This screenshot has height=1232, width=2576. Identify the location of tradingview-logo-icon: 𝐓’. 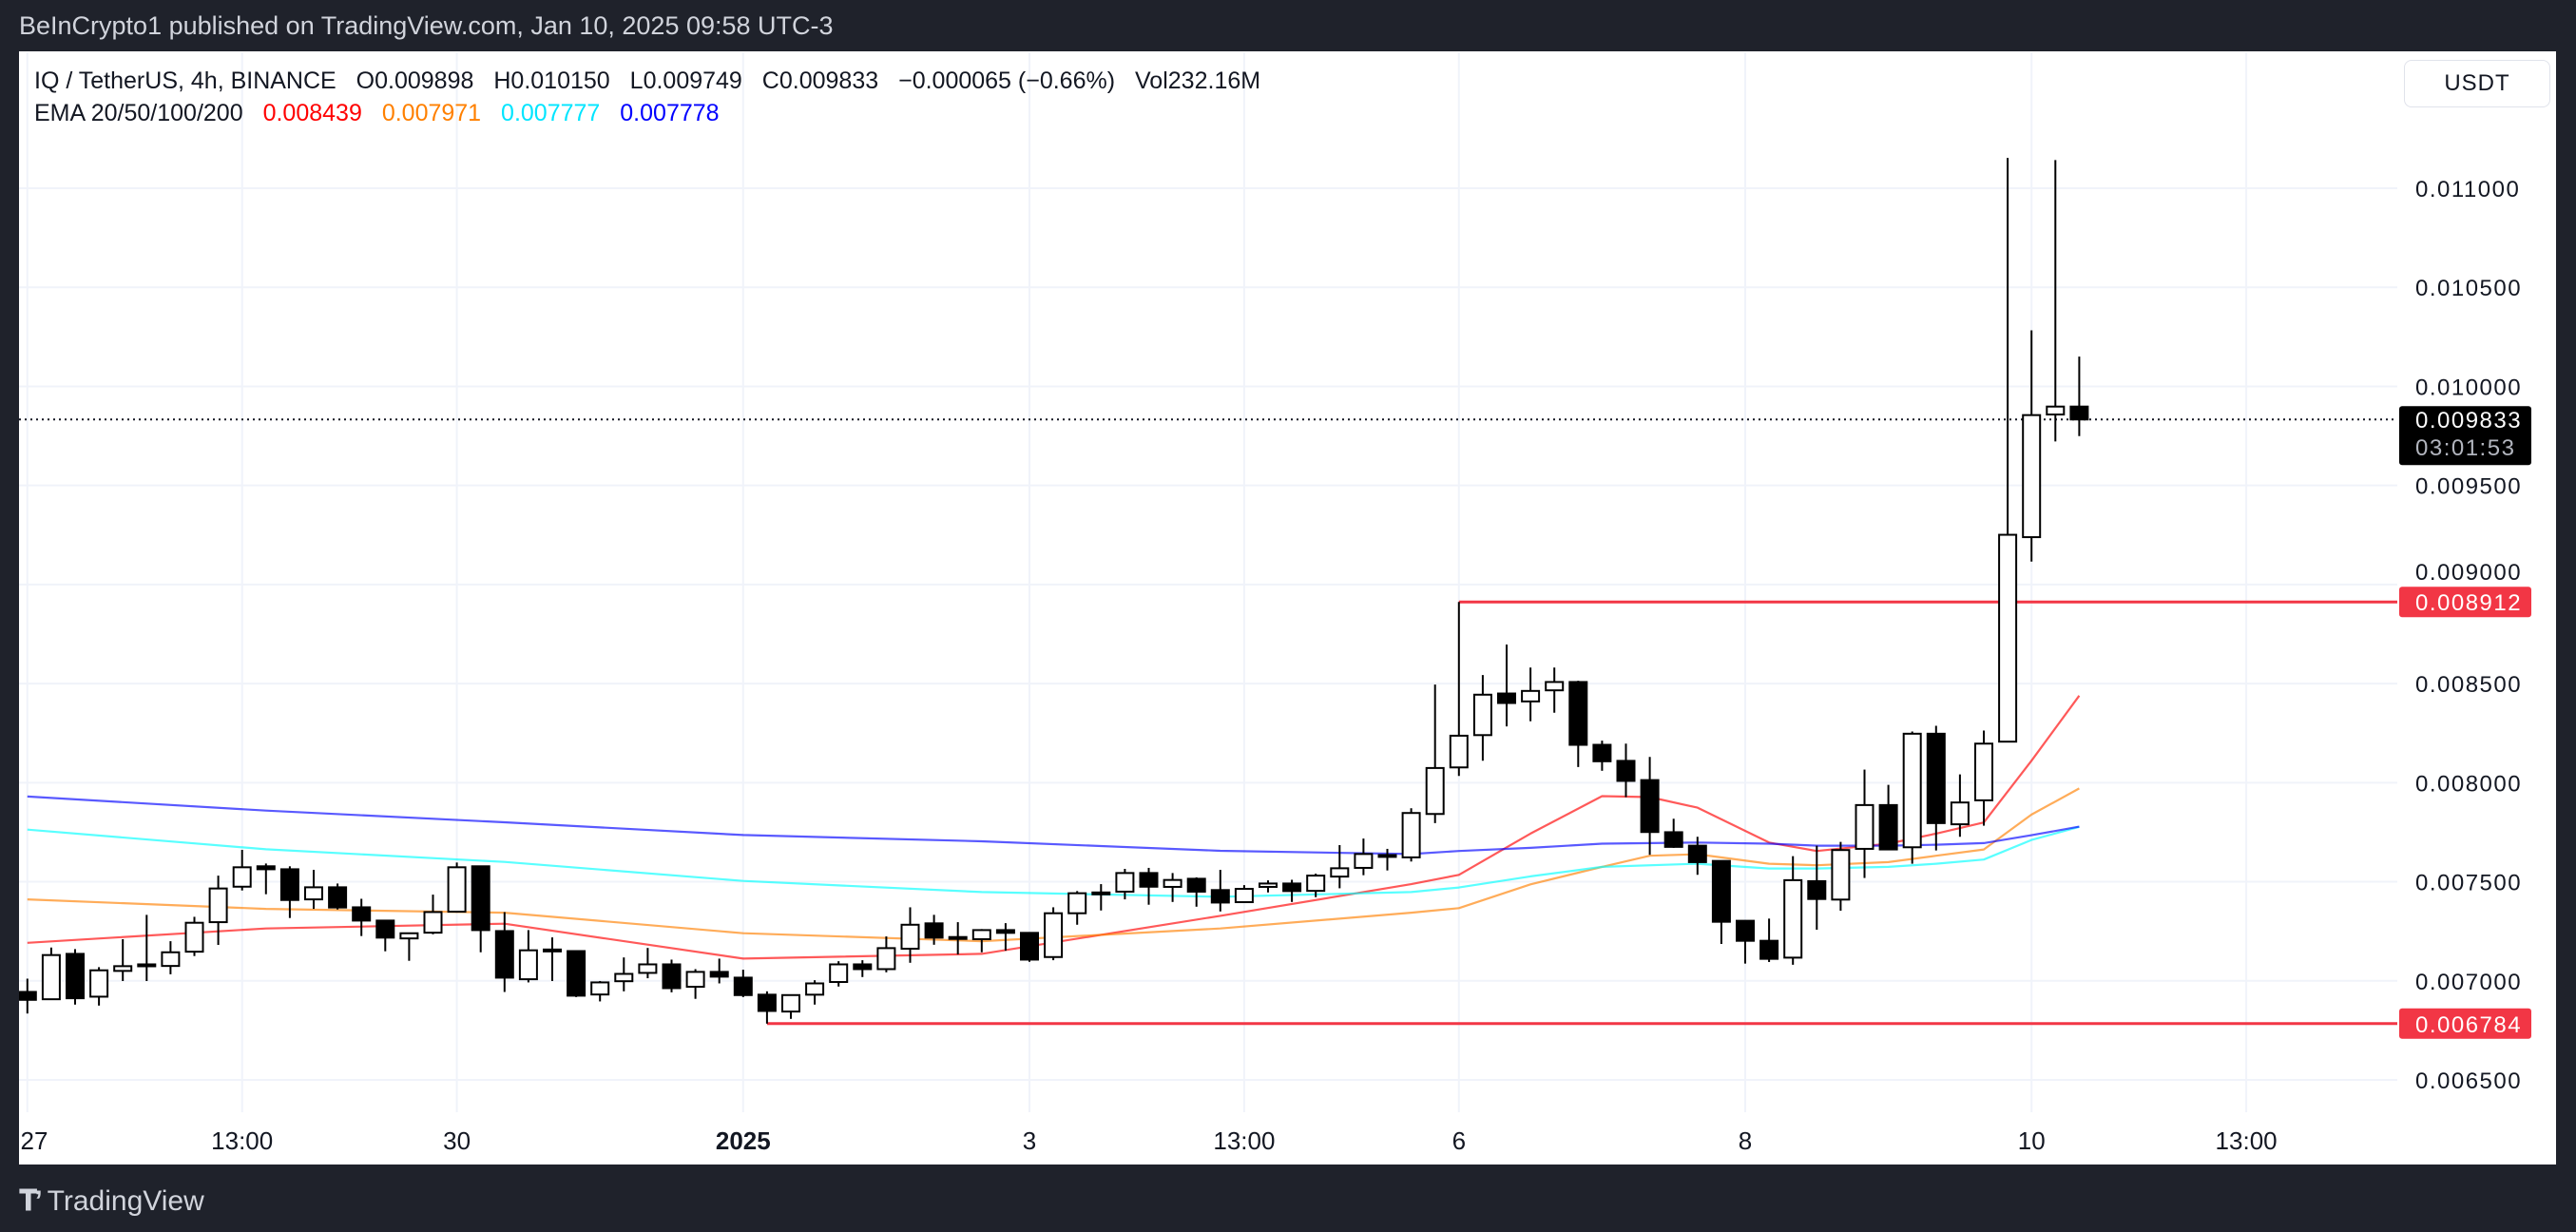
(31, 1201).